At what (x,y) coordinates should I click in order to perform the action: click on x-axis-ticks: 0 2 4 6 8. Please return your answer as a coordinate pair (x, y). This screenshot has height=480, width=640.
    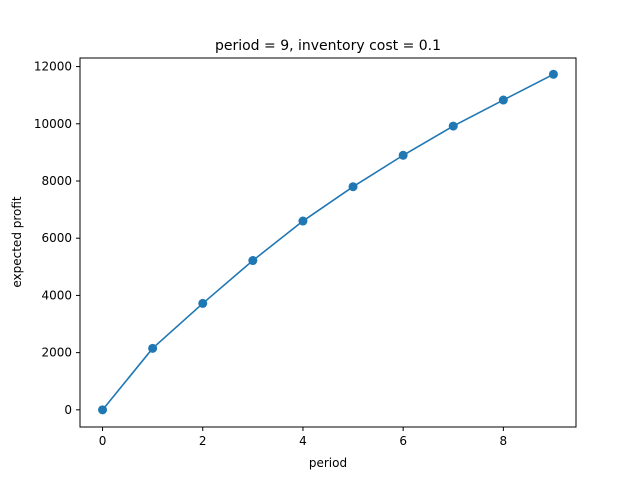
    Looking at the image, I should click on (303, 437).